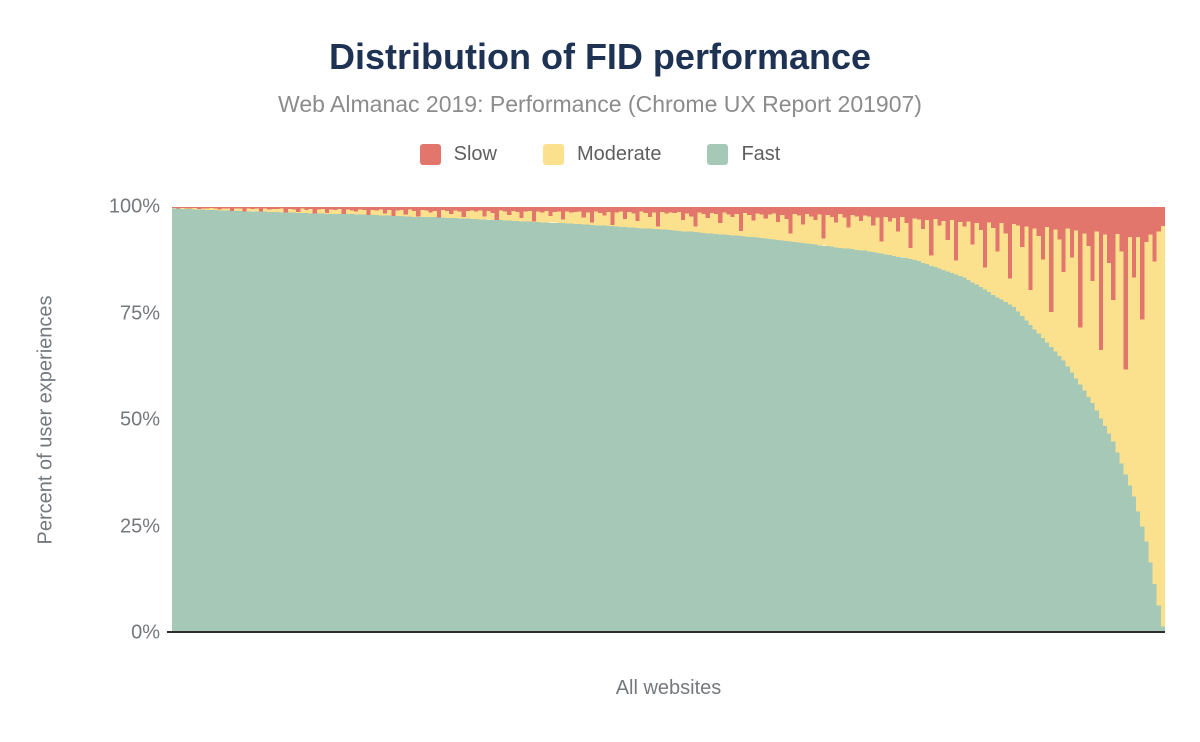 This screenshot has height=742, width=1200. Describe the element at coordinates (80, 420) in the screenshot. I see `y-axis-ticks: 100% 75% 50% 25% 0%` at that location.